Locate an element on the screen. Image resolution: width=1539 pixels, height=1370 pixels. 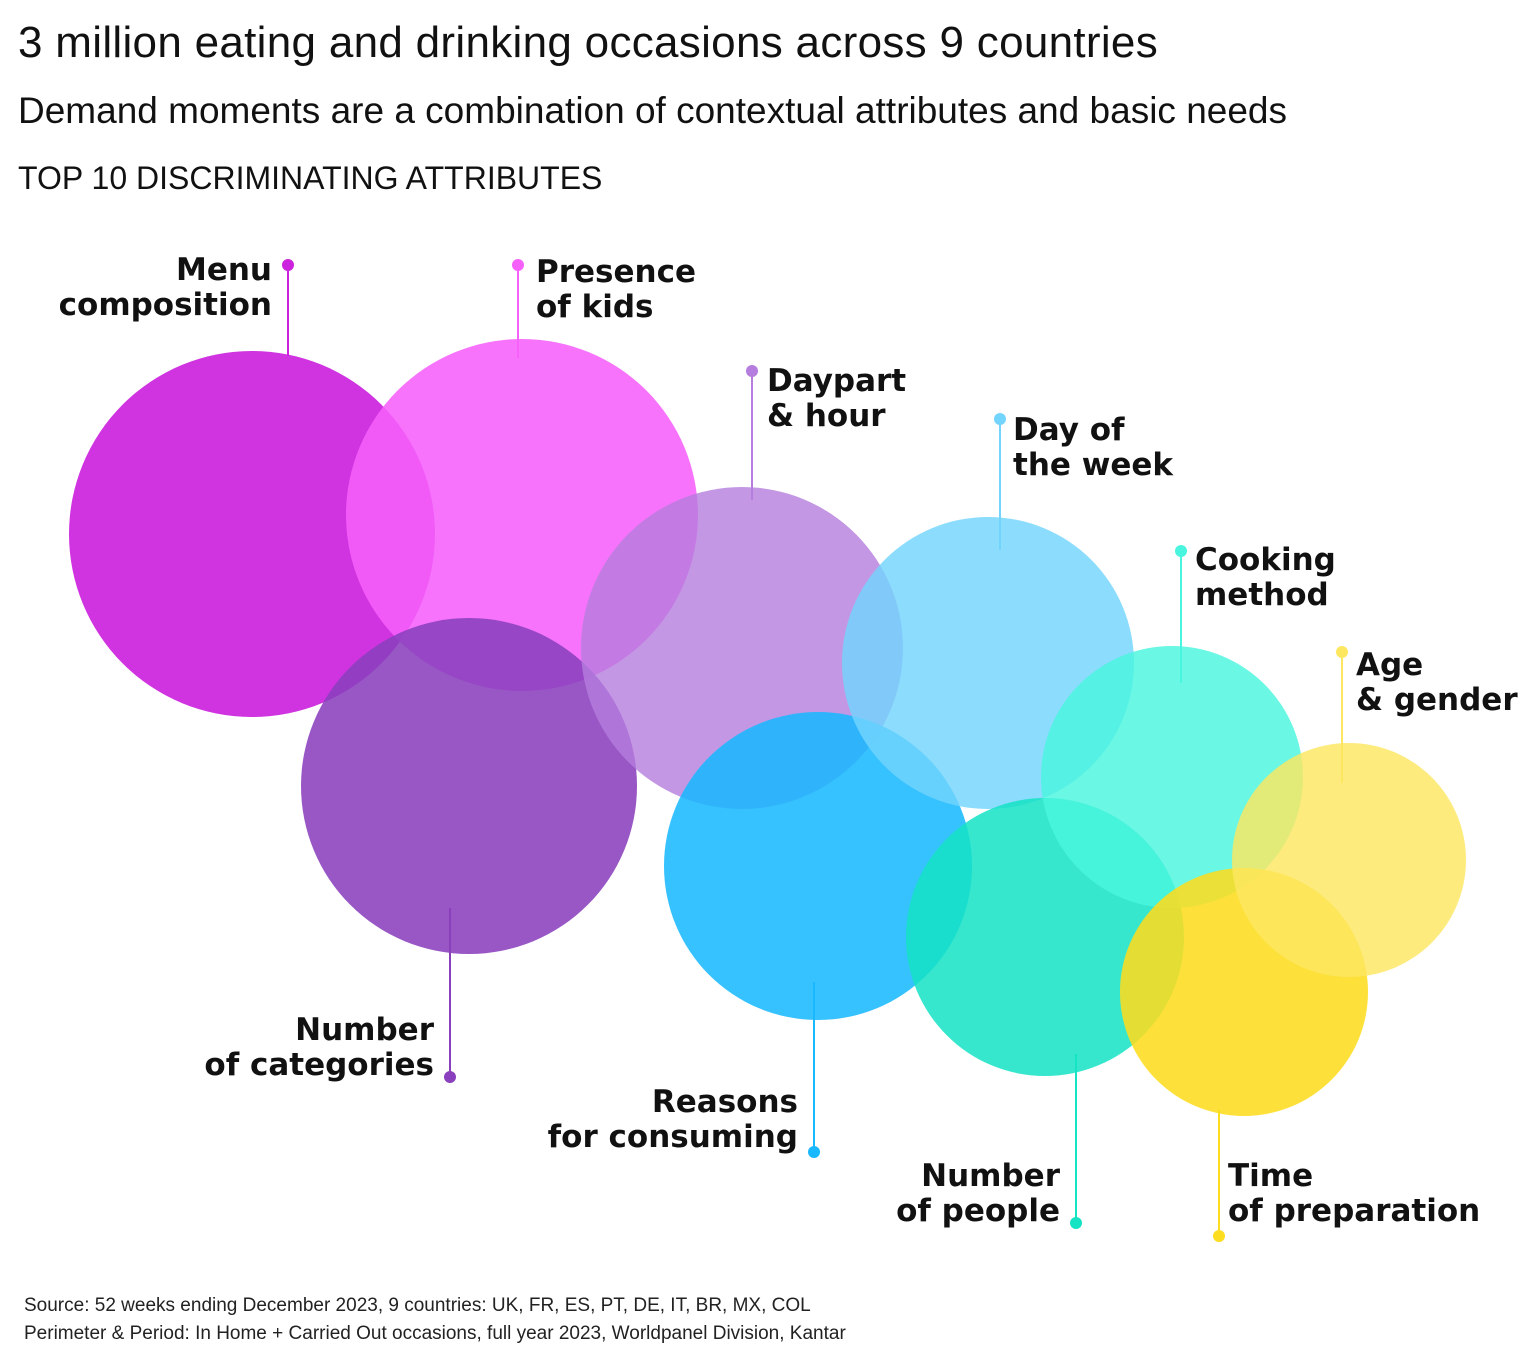
label-line1: Age is located at coordinates (1389, 665).